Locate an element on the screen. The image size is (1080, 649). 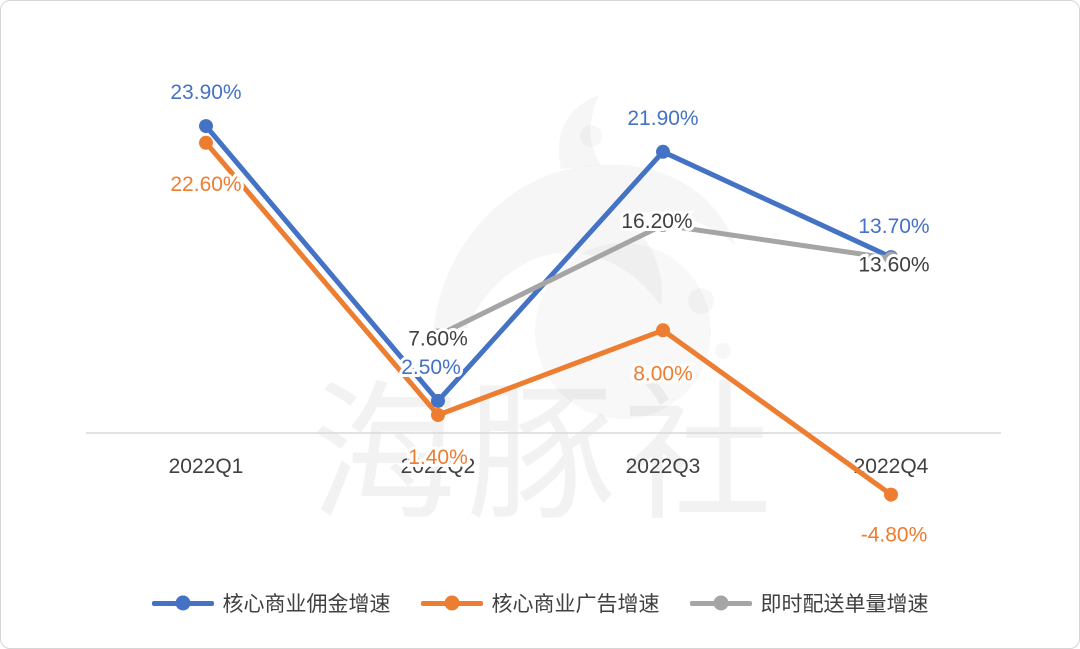
data-label: 1.40% is located at coordinates (438, 457).